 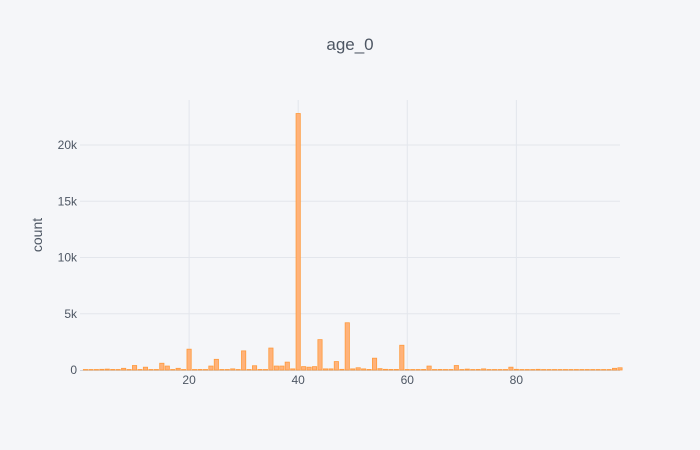 I want to click on x-tick-label: 20, so click(x=189, y=380).